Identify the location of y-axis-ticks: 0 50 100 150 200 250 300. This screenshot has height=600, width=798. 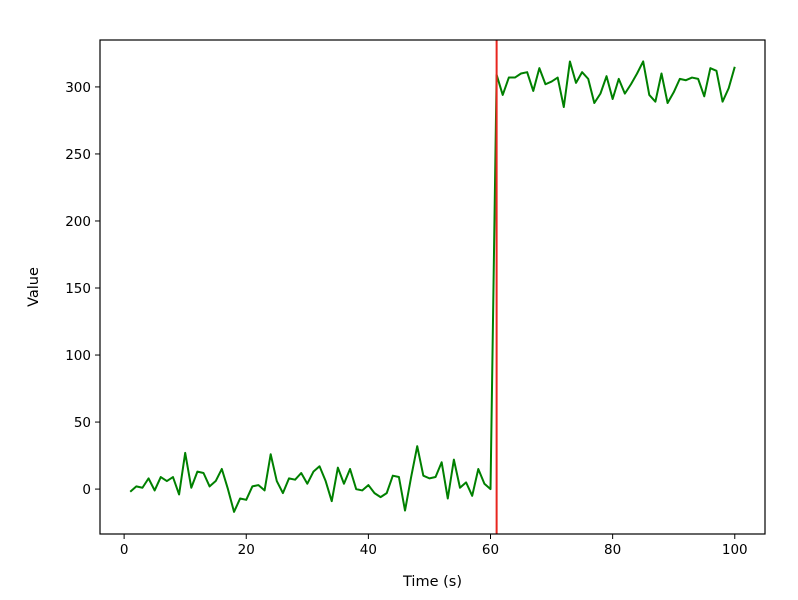
(82, 289).